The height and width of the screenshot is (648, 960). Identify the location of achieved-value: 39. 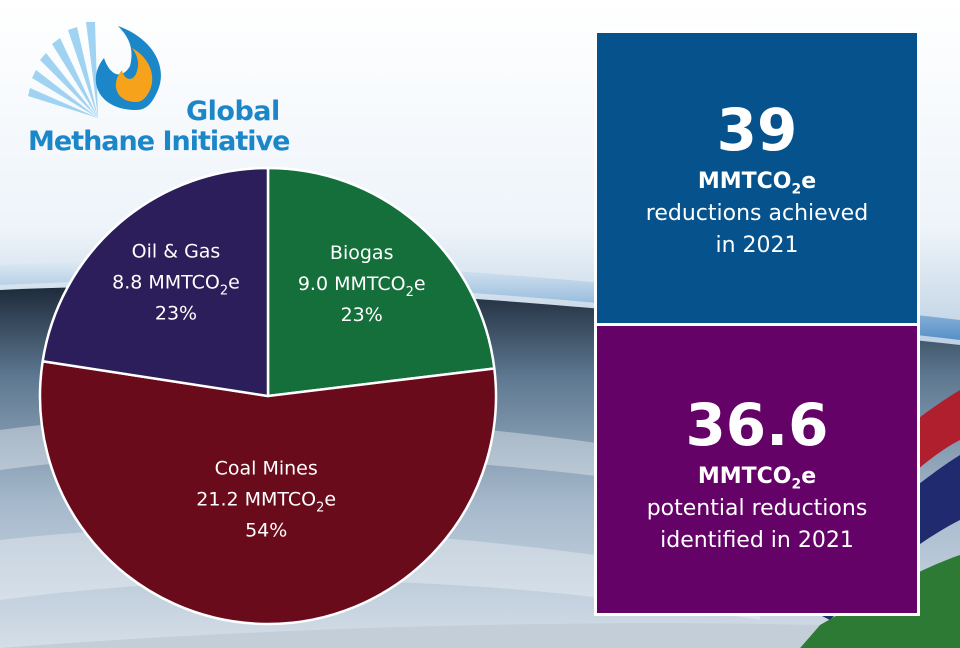
(757, 130).